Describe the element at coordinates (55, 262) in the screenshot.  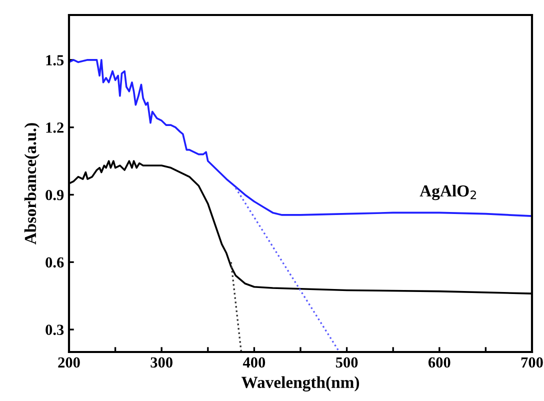
I see `y-tick-label: 0.6` at that location.